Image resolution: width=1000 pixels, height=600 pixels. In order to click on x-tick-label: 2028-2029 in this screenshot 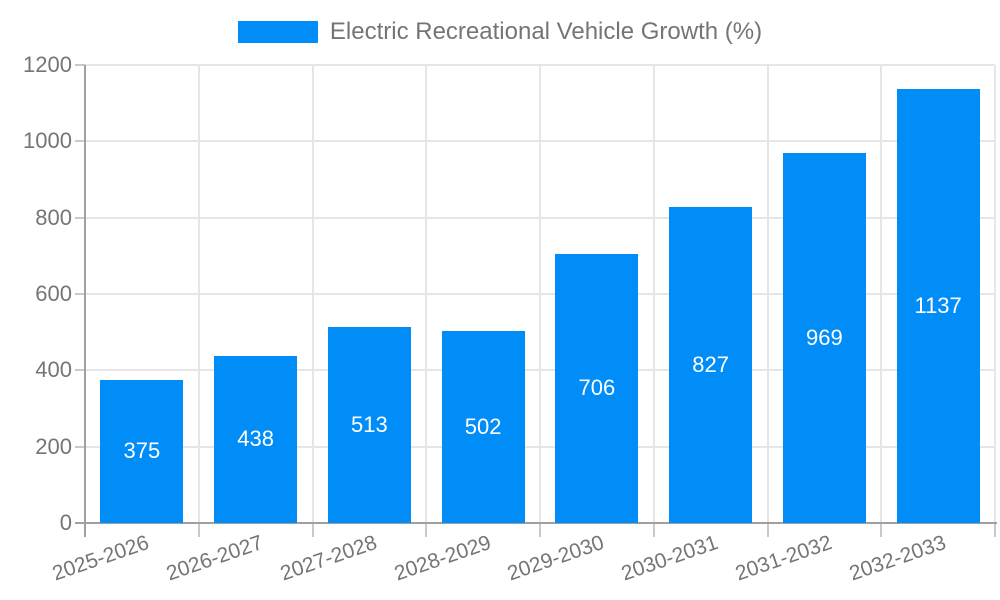, I will do `click(442, 558)`.